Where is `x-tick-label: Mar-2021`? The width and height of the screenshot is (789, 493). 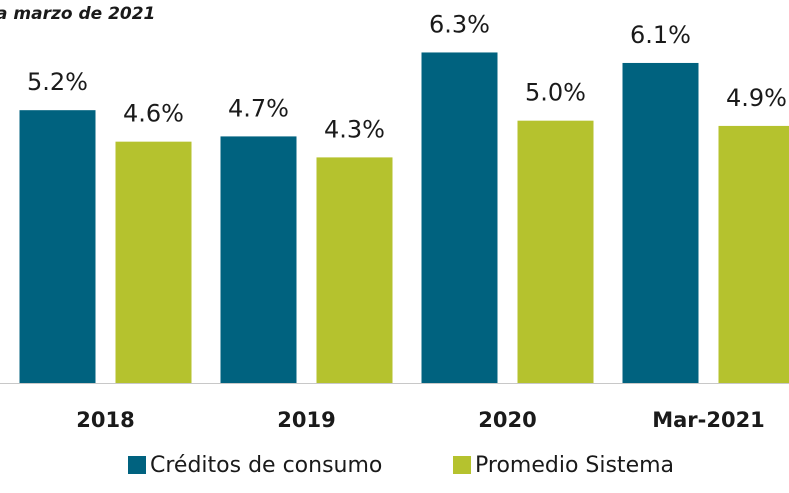
x-tick-label: Mar-2021 is located at coordinates (708, 420).